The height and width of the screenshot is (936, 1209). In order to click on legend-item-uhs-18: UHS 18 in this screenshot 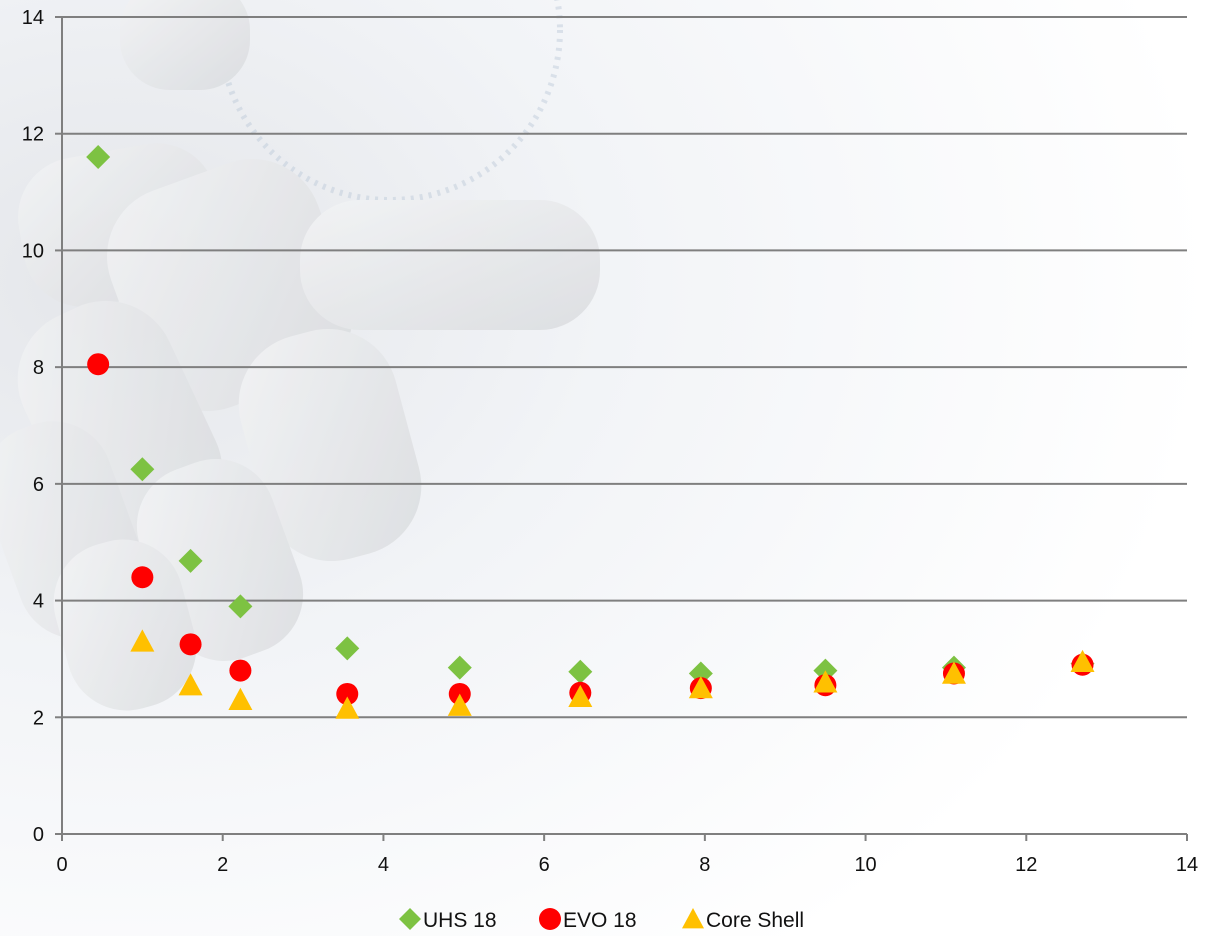, I will do `click(448, 920)`.